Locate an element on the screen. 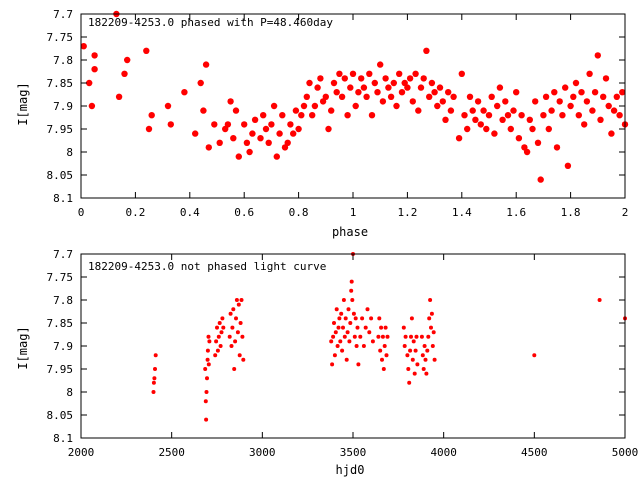 This screenshot has height=480, width=640. x-tick-label: 1.6 is located at coordinates (516, 212).